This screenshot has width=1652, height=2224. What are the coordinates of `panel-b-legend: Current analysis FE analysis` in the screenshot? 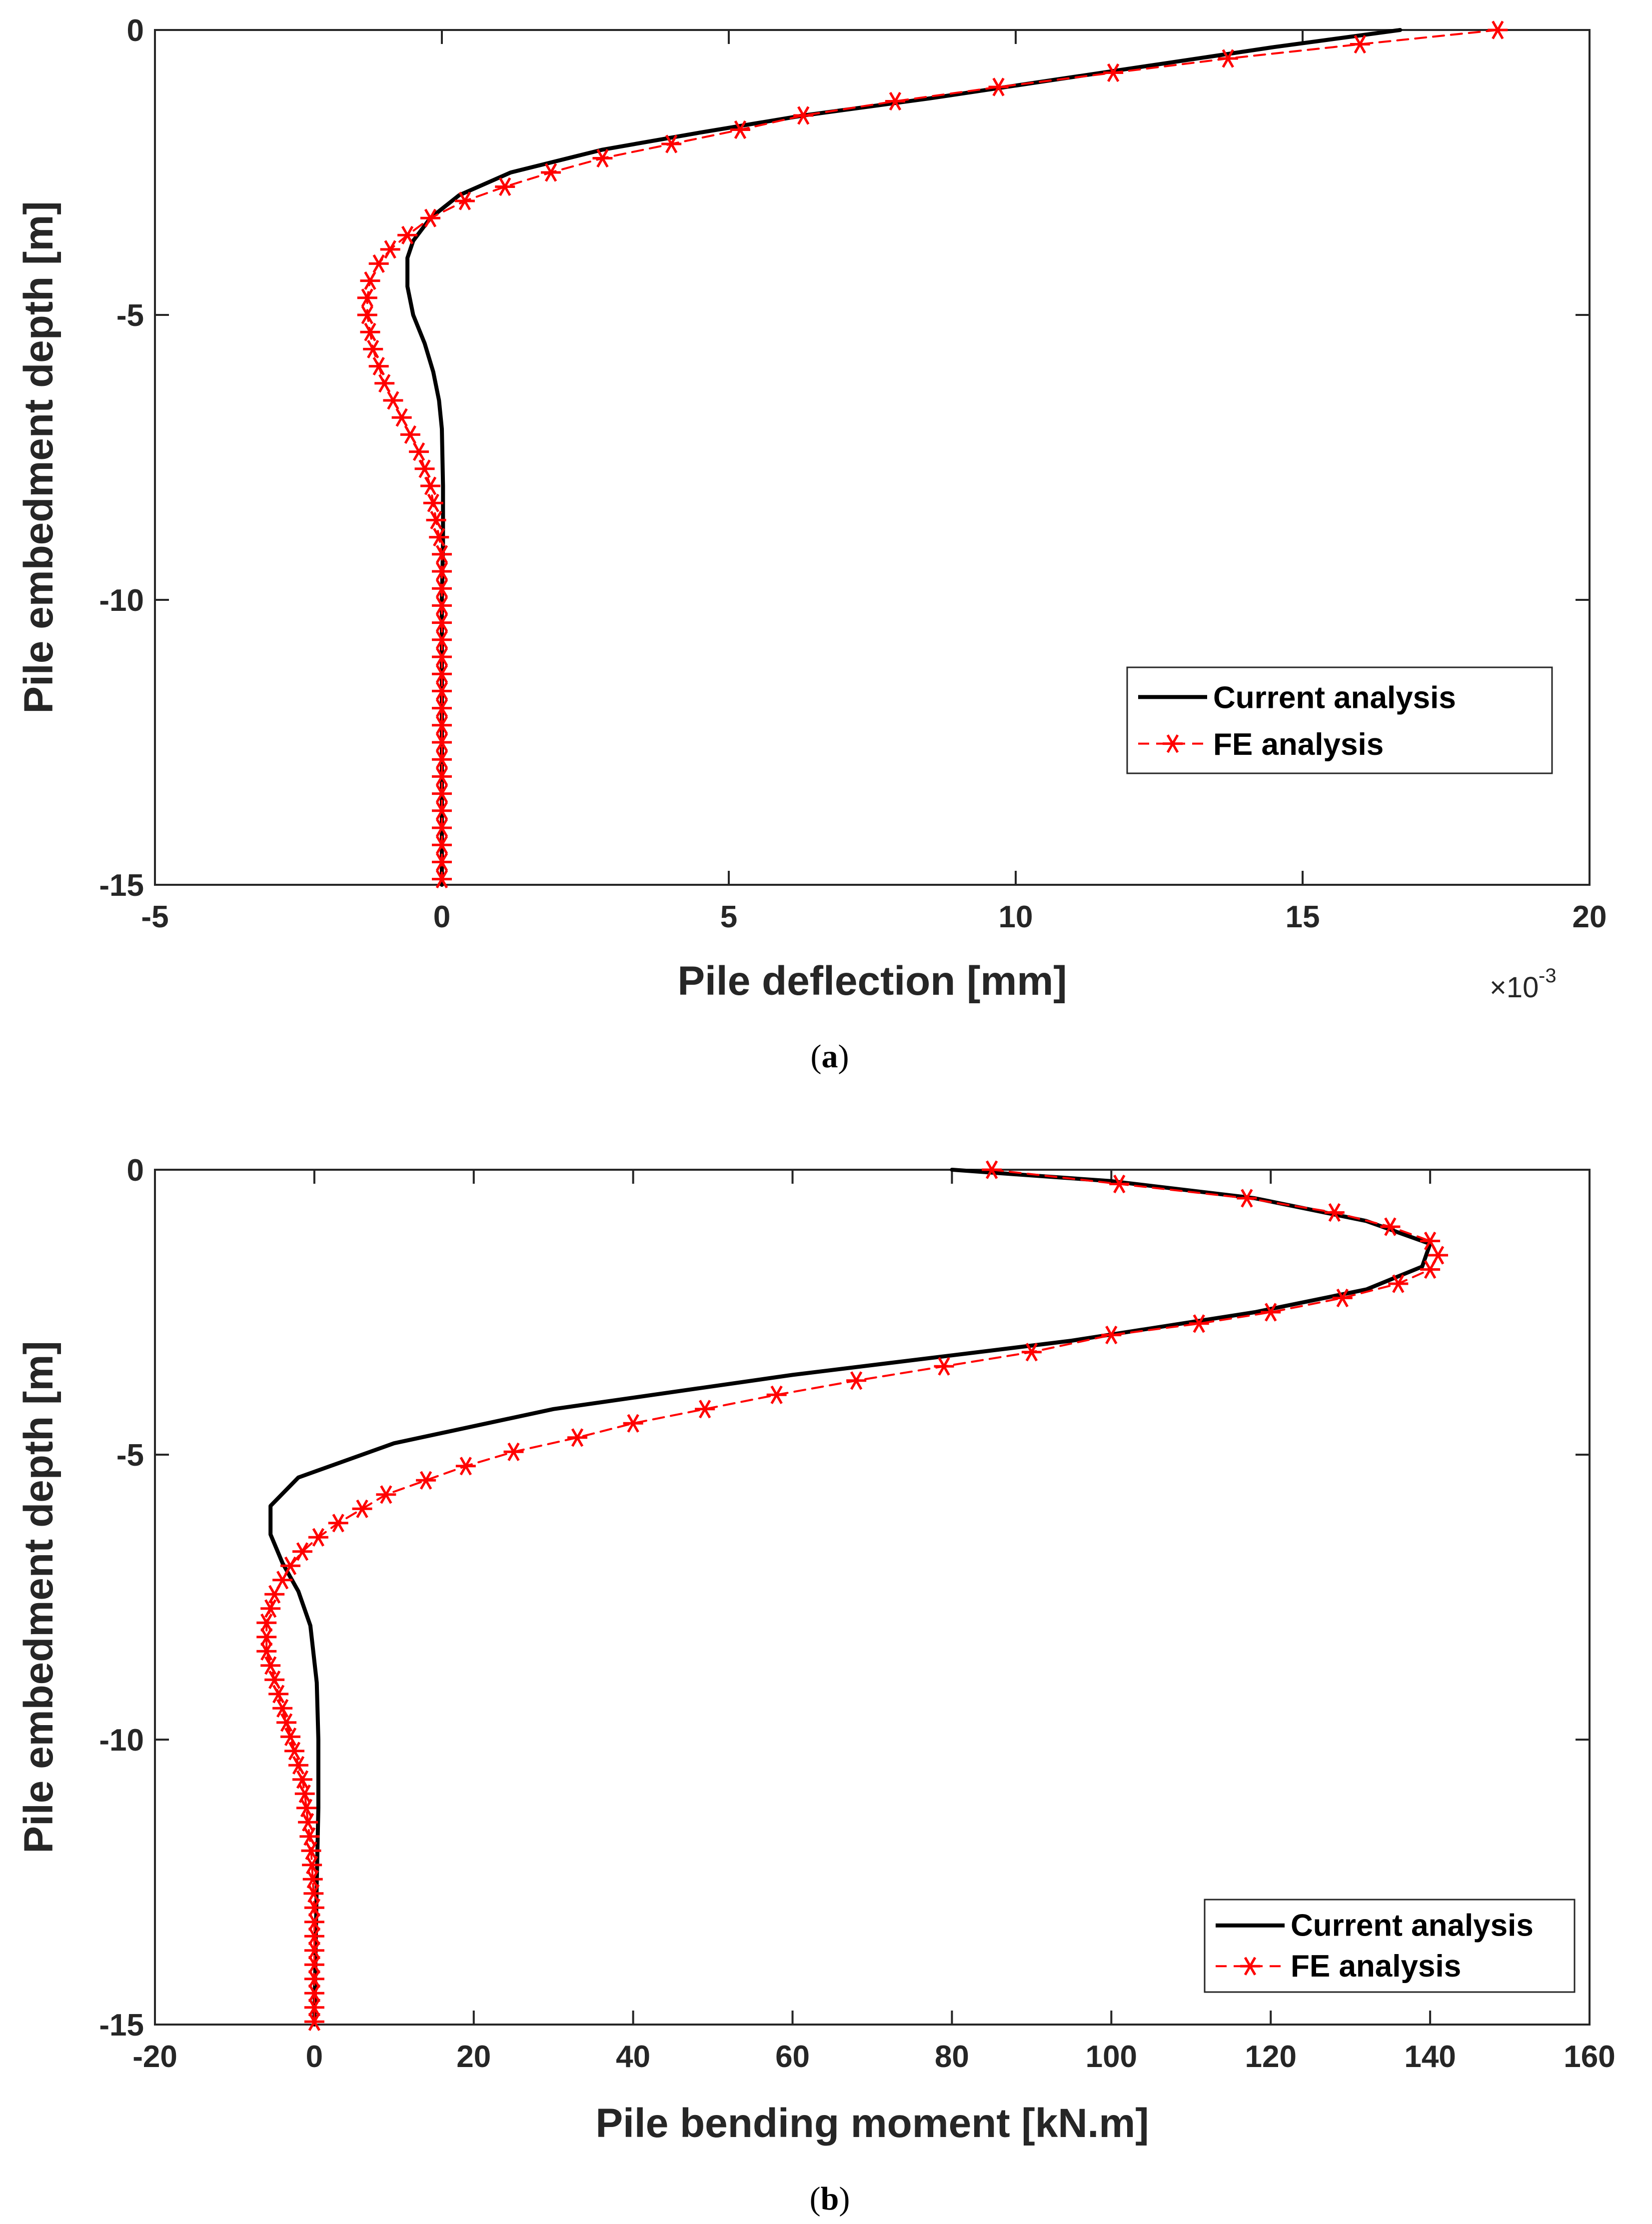 It's located at (1390, 1946).